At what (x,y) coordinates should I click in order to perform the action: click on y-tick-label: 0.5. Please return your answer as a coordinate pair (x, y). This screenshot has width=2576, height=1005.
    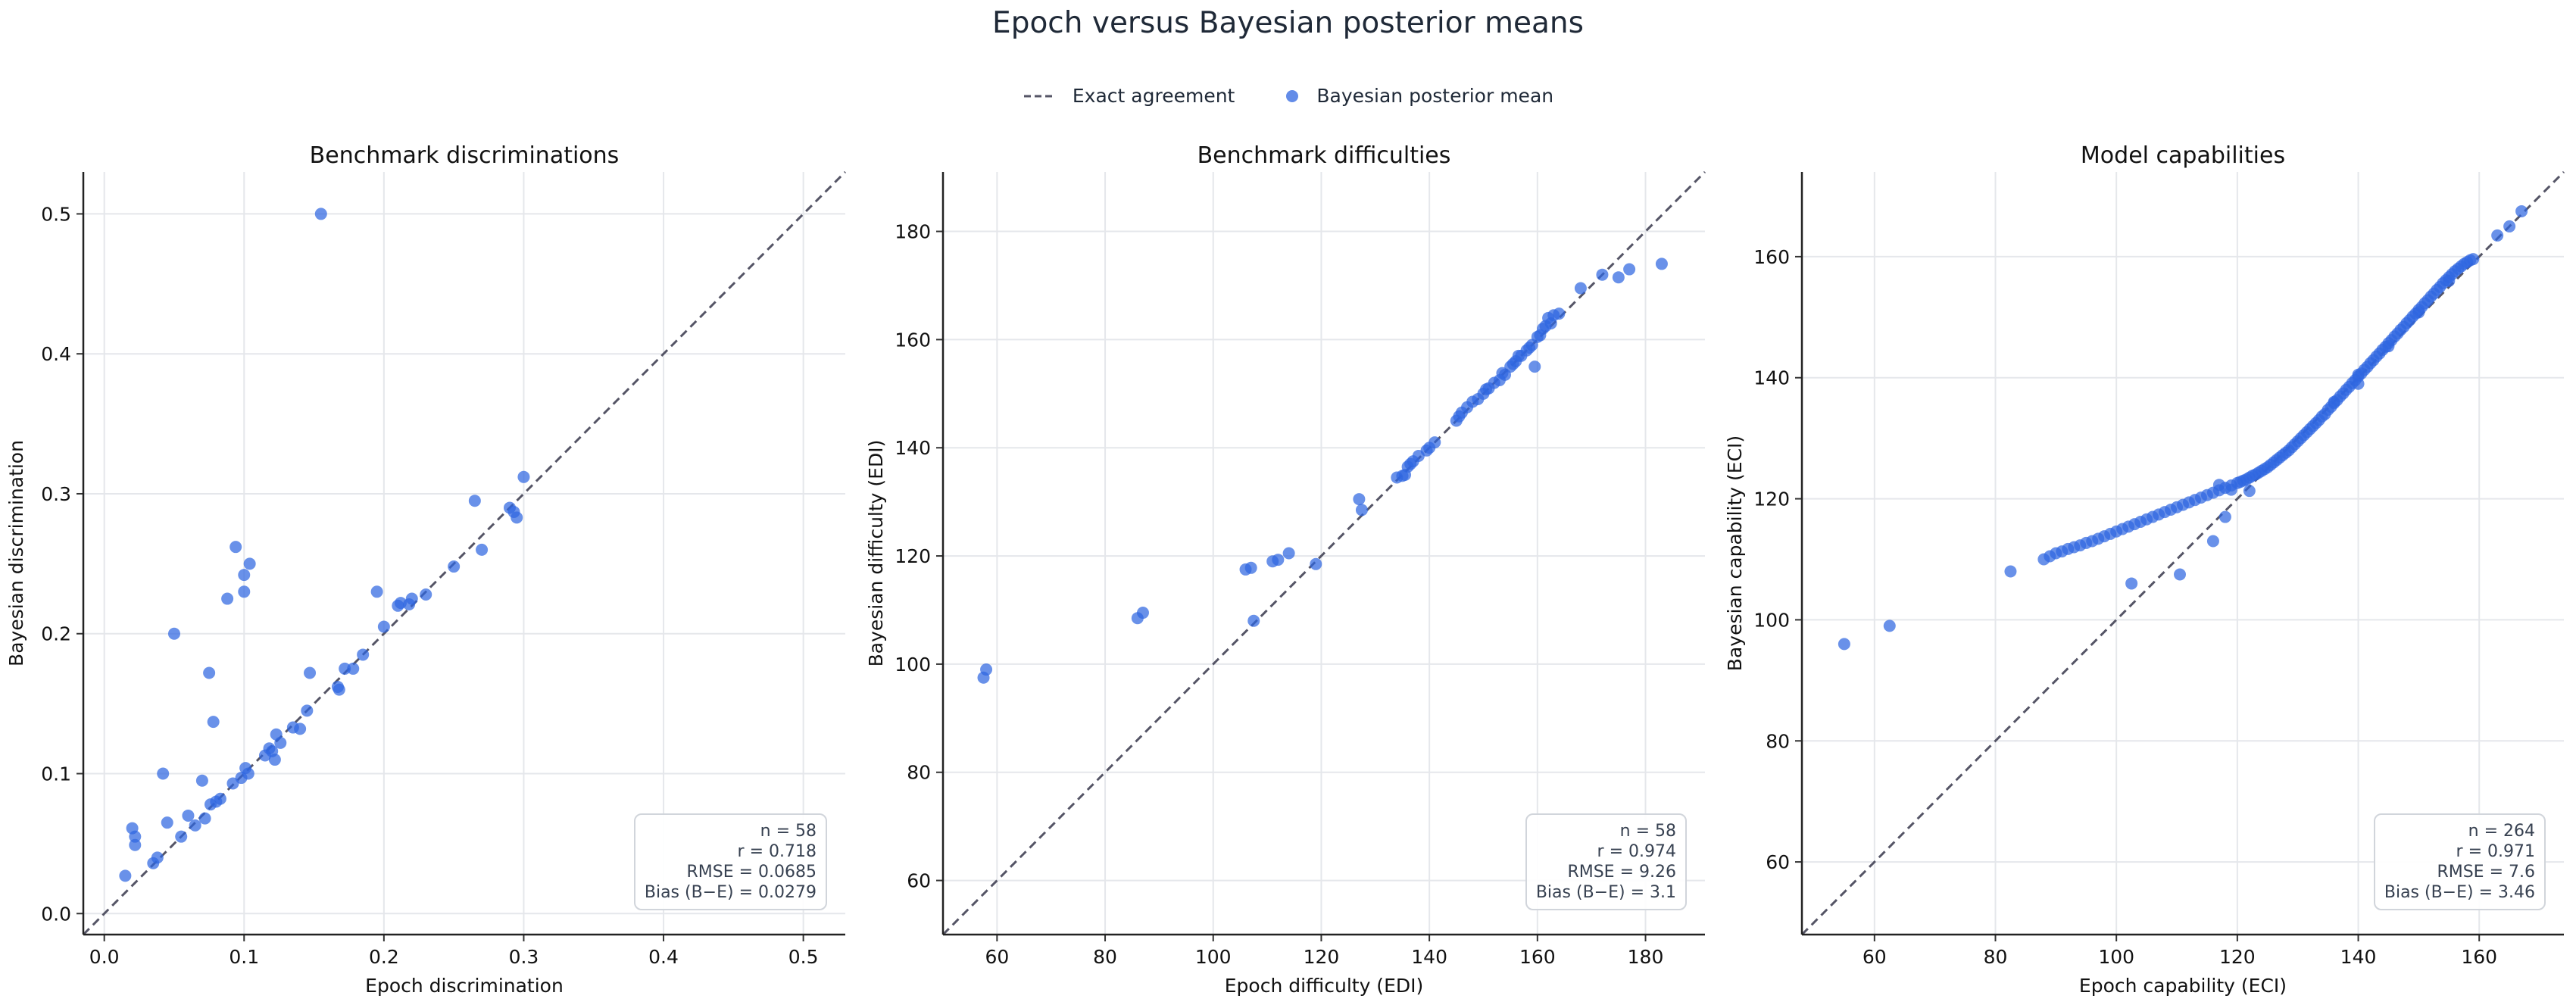
    Looking at the image, I should click on (56, 214).